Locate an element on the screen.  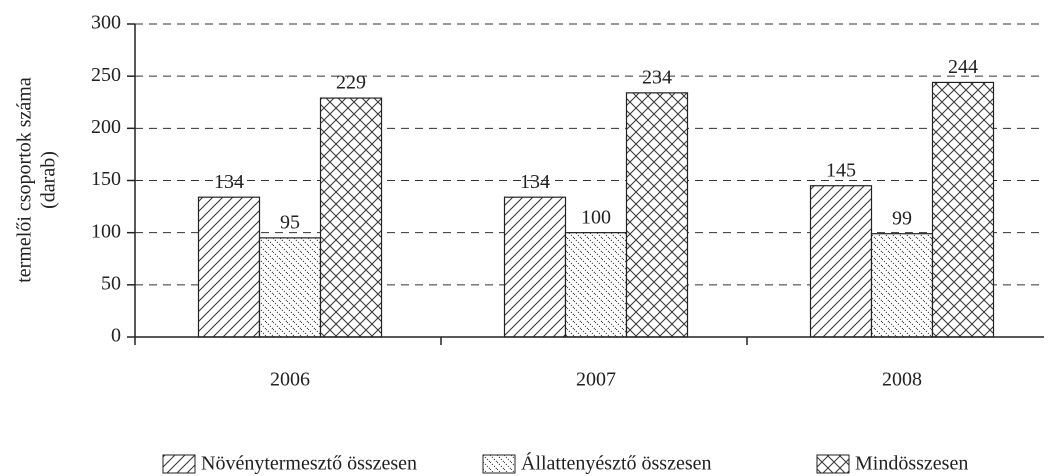
y-tick-label: 200 is located at coordinates (106, 127).